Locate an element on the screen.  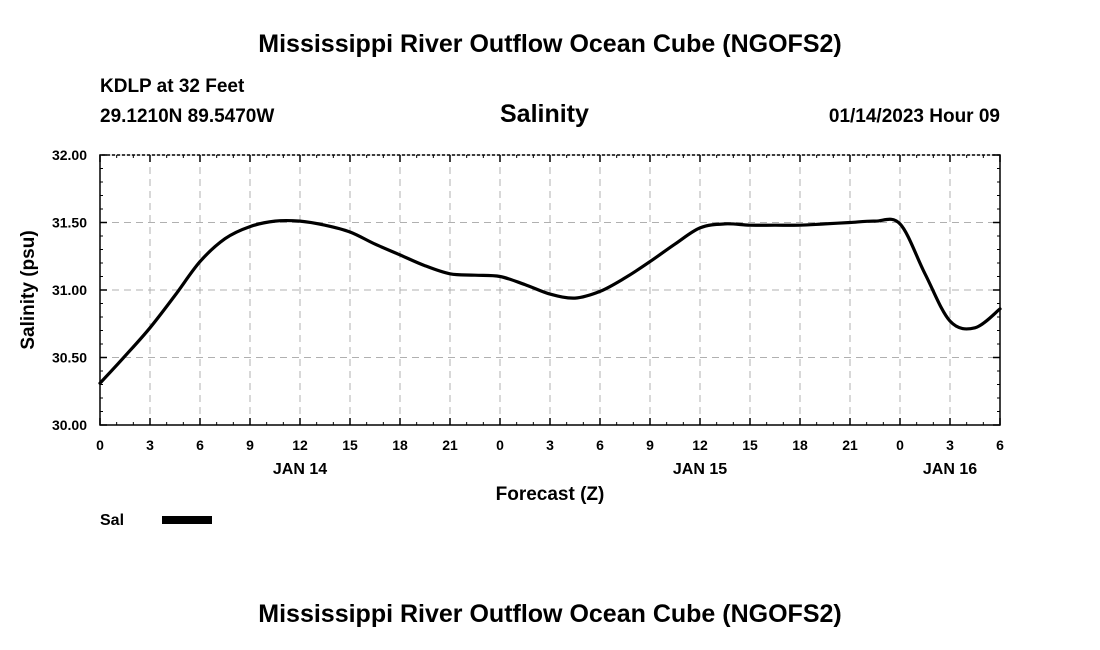
x-axis-label: Forecast (Z) is located at coordinates (550, 494).